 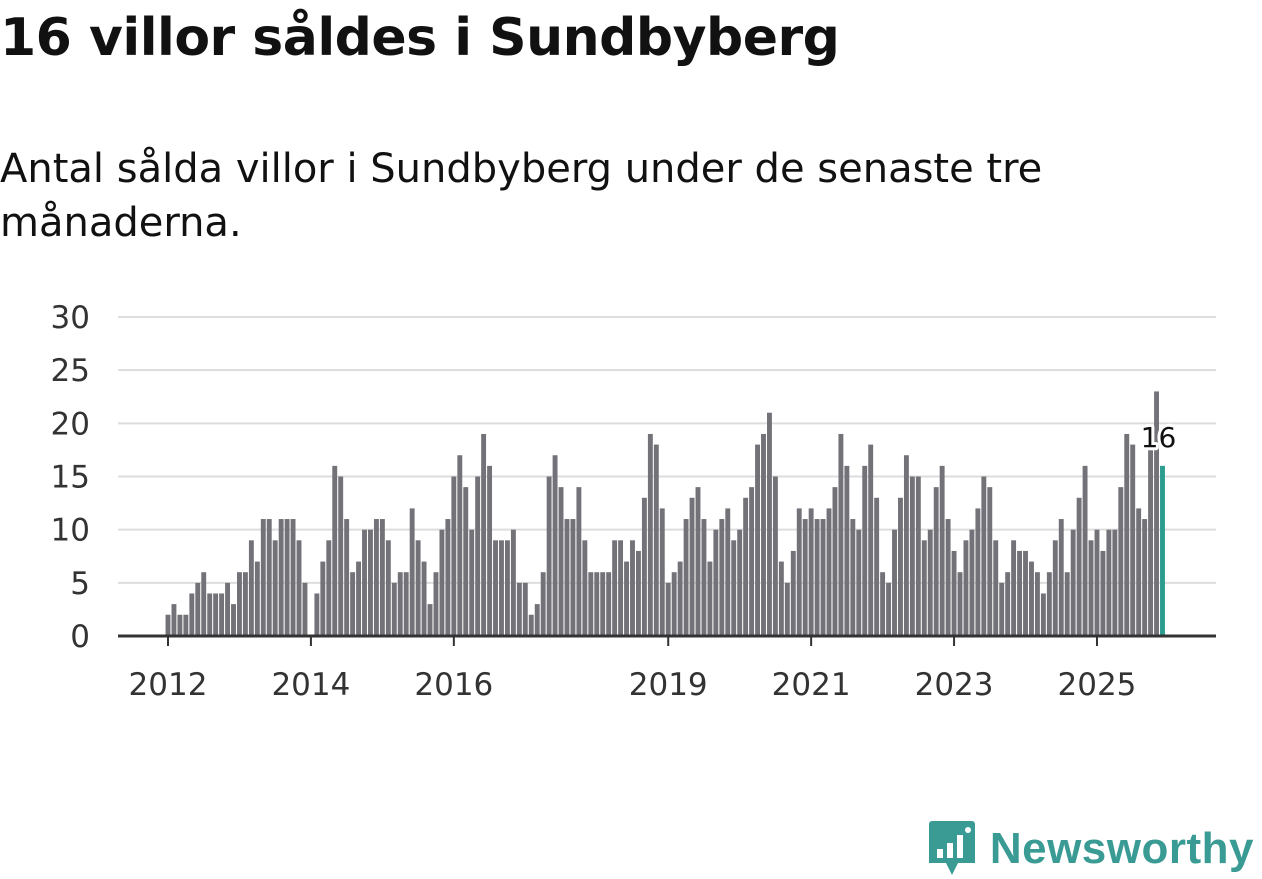 What do you see at coordinates (1121, 848) in the screenshot?
I see `brand-name: Newsworthy` at bounding box center [1121, 848].